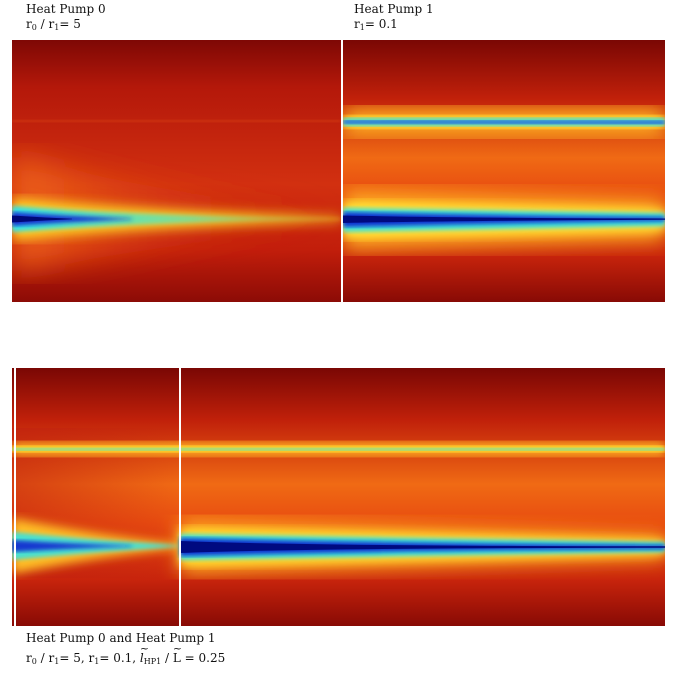  What do you see at coordinates (177, 653) in the screenshot?
I see `tilde-L: L` at bounding box center [177, 653].